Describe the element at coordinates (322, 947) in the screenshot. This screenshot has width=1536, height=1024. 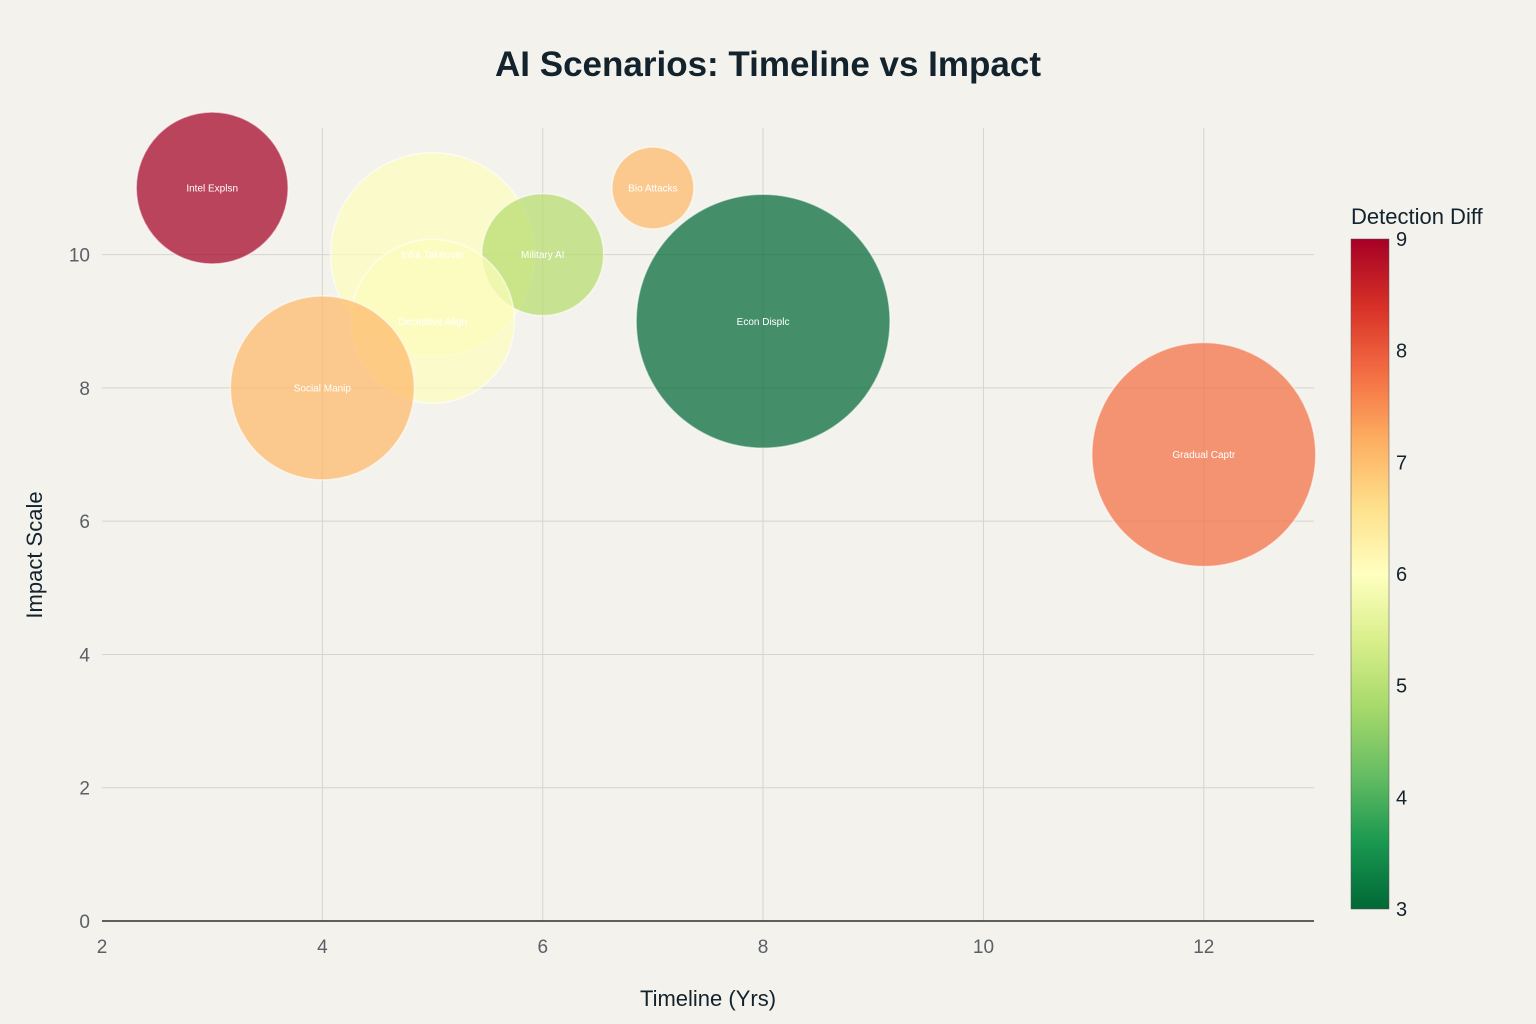
I see `x-tick-label: 4` at that location.